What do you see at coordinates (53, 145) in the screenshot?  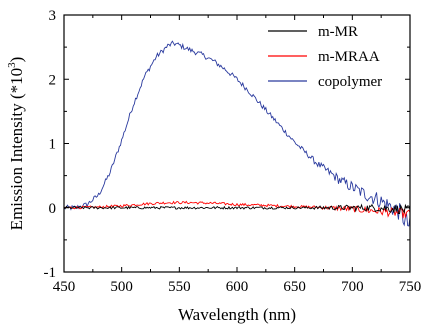 I see `y-tick-label: 1` at bounding box center [53, 145].